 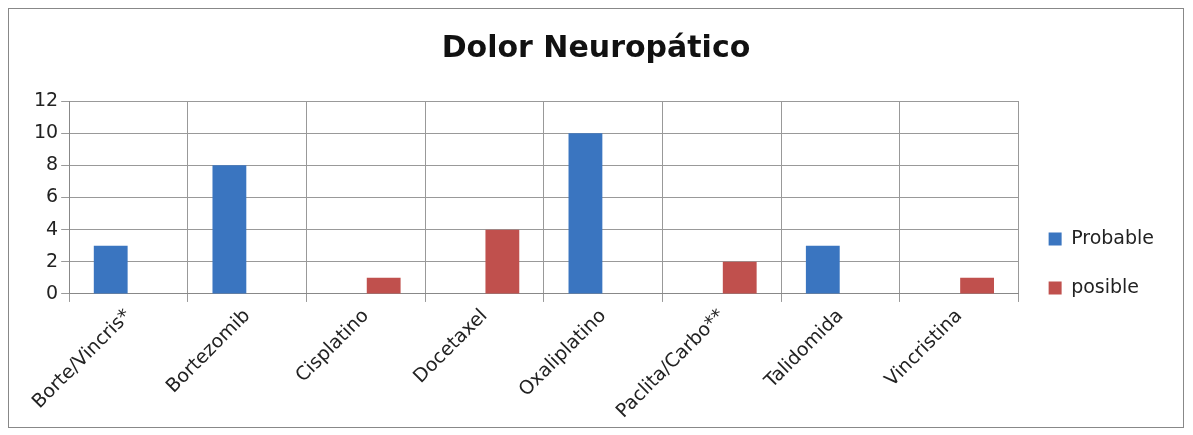 What do you see at coordinates (52, 227) in the screenshot?
I see `y-tick-label: 4` at bounding box center [52, 227].